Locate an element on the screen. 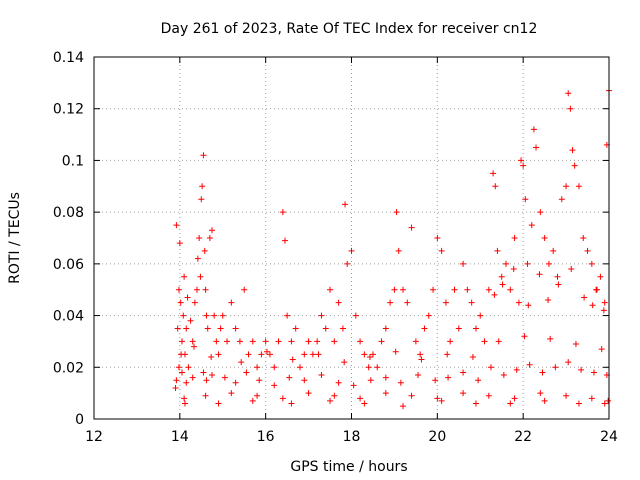 The height and width of the screenshot is (480, 640). y-tick-label: 0.02 is located at coordinates (68, 368).